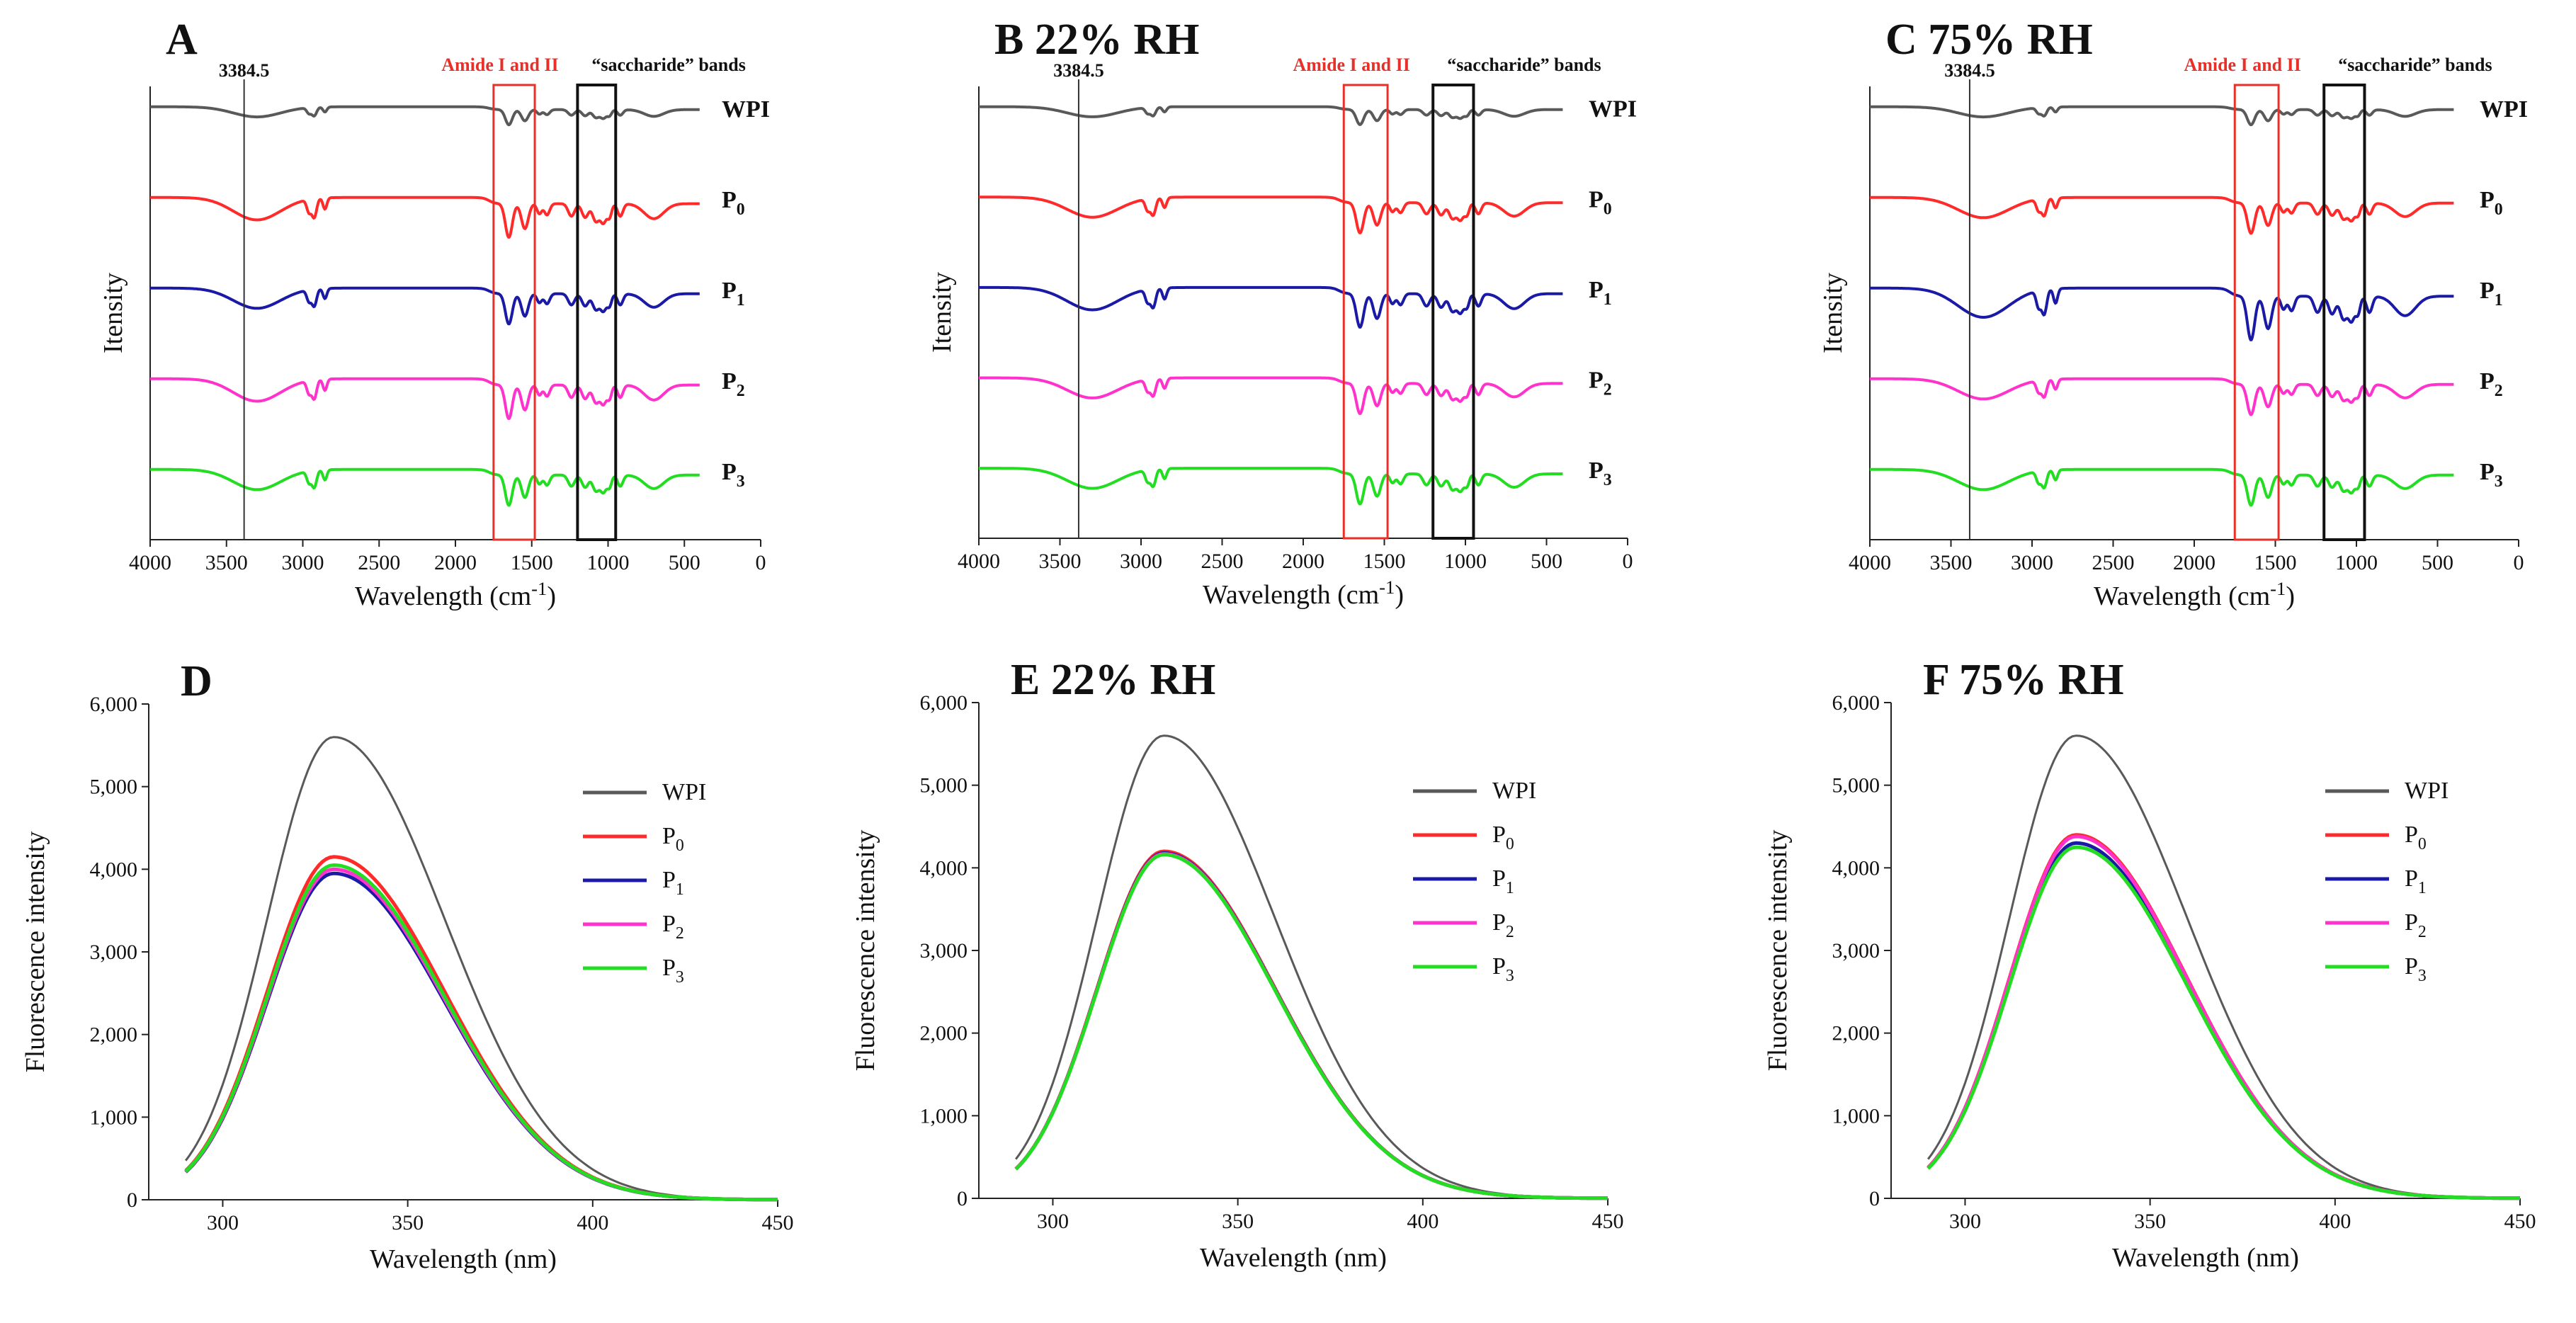  What do you see at coordinates (1596, 199) in the screenshot?
I see `sample-label-p0-main: P` at bounding box center [1596, 199].